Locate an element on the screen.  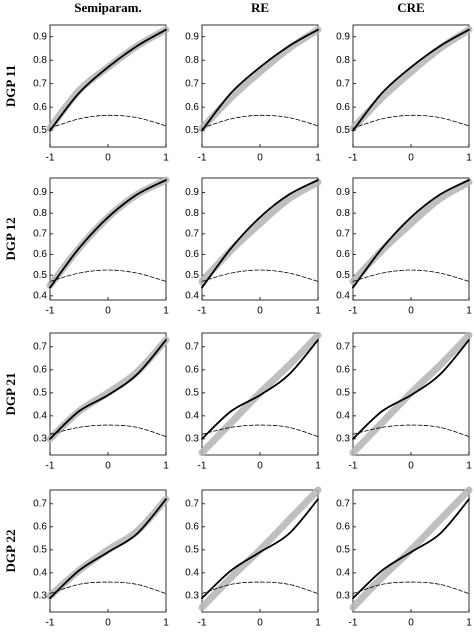
row-label: DGP 22 is located at coordinates (10, 551).